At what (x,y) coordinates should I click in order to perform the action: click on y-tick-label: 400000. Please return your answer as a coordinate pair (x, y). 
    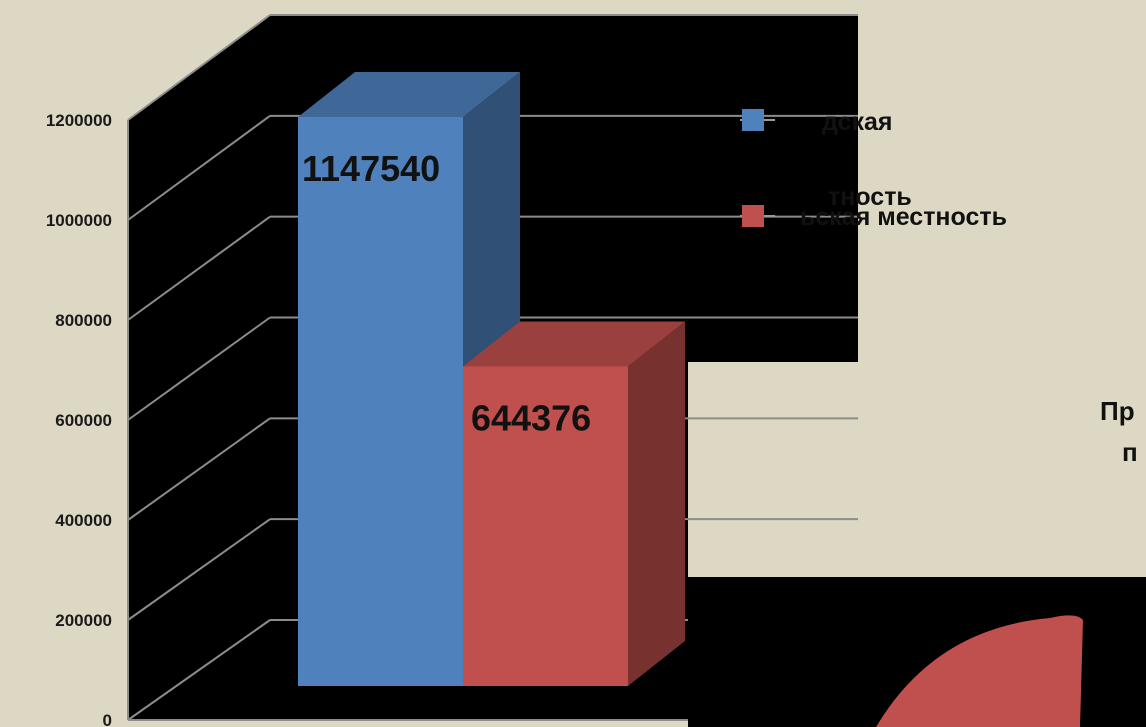
    Looking at the image, I should click on (83, 520).